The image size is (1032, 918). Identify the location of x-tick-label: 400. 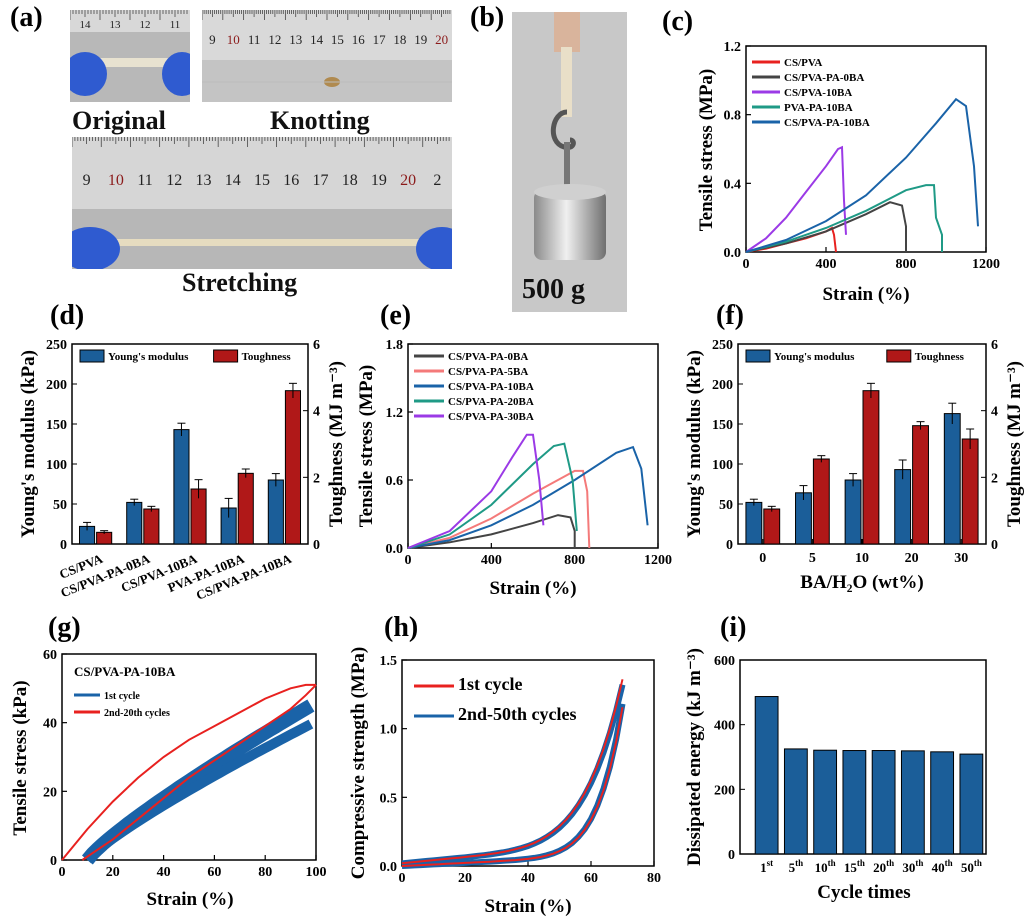
(491, 560).